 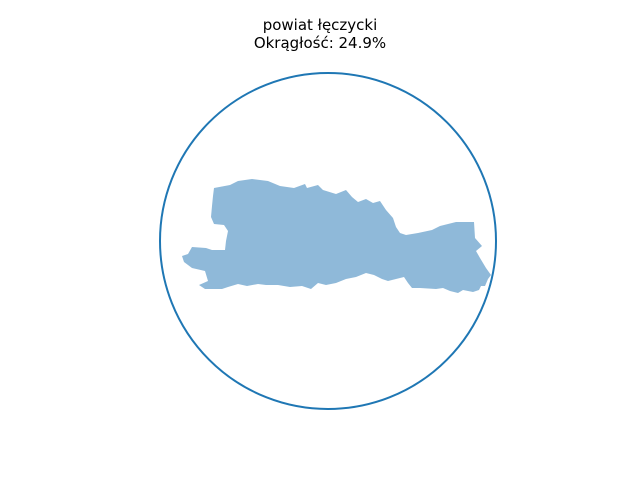 What do you see at coordinates (320, 25) in the screenshot?
I see `figure-title: powiat łęczycki` at bounding box center [320, 25].